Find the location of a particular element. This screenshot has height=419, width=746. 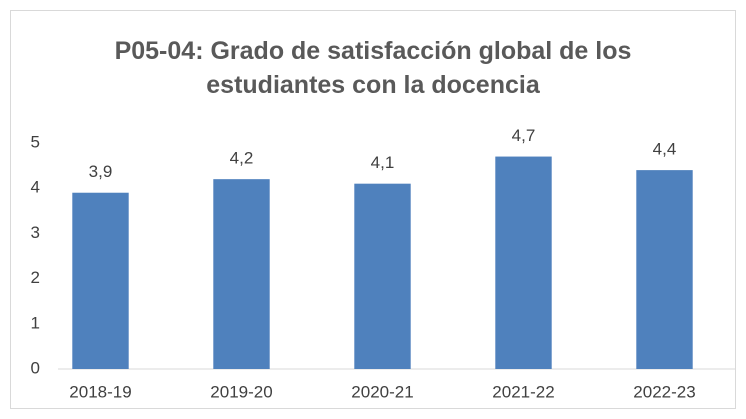

x-tick-label: 2019-20 is located at coordinates (241, 391).